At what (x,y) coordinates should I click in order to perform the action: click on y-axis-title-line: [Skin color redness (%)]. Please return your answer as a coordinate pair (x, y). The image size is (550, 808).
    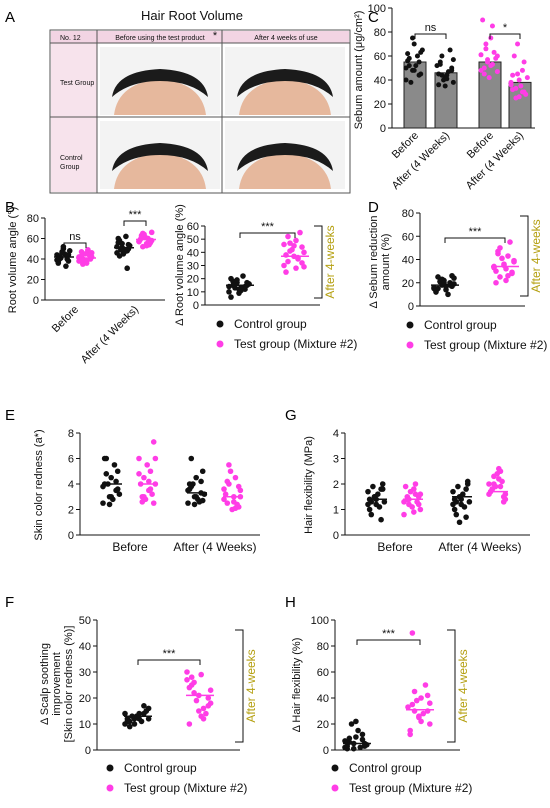
    Looking at the image, I should click on (69, 684).